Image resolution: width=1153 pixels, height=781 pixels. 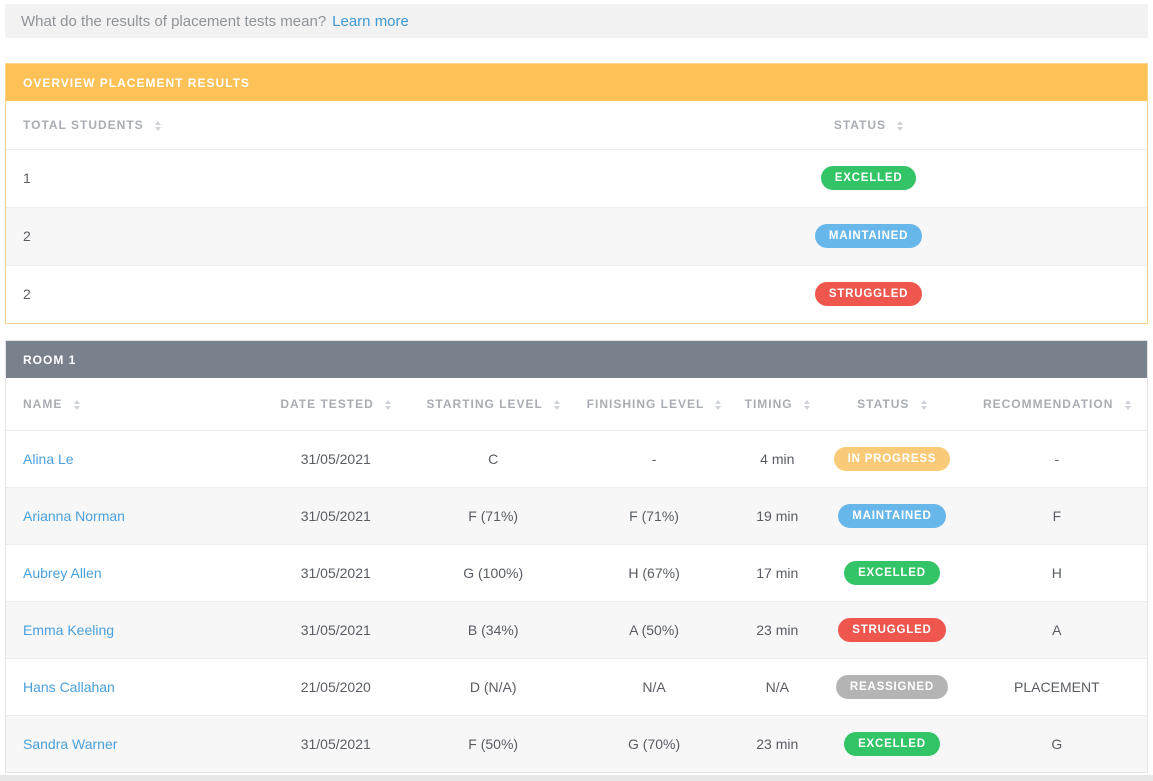 I want to click on room-card-header: ROOM 1, so click(x=576, y=359).